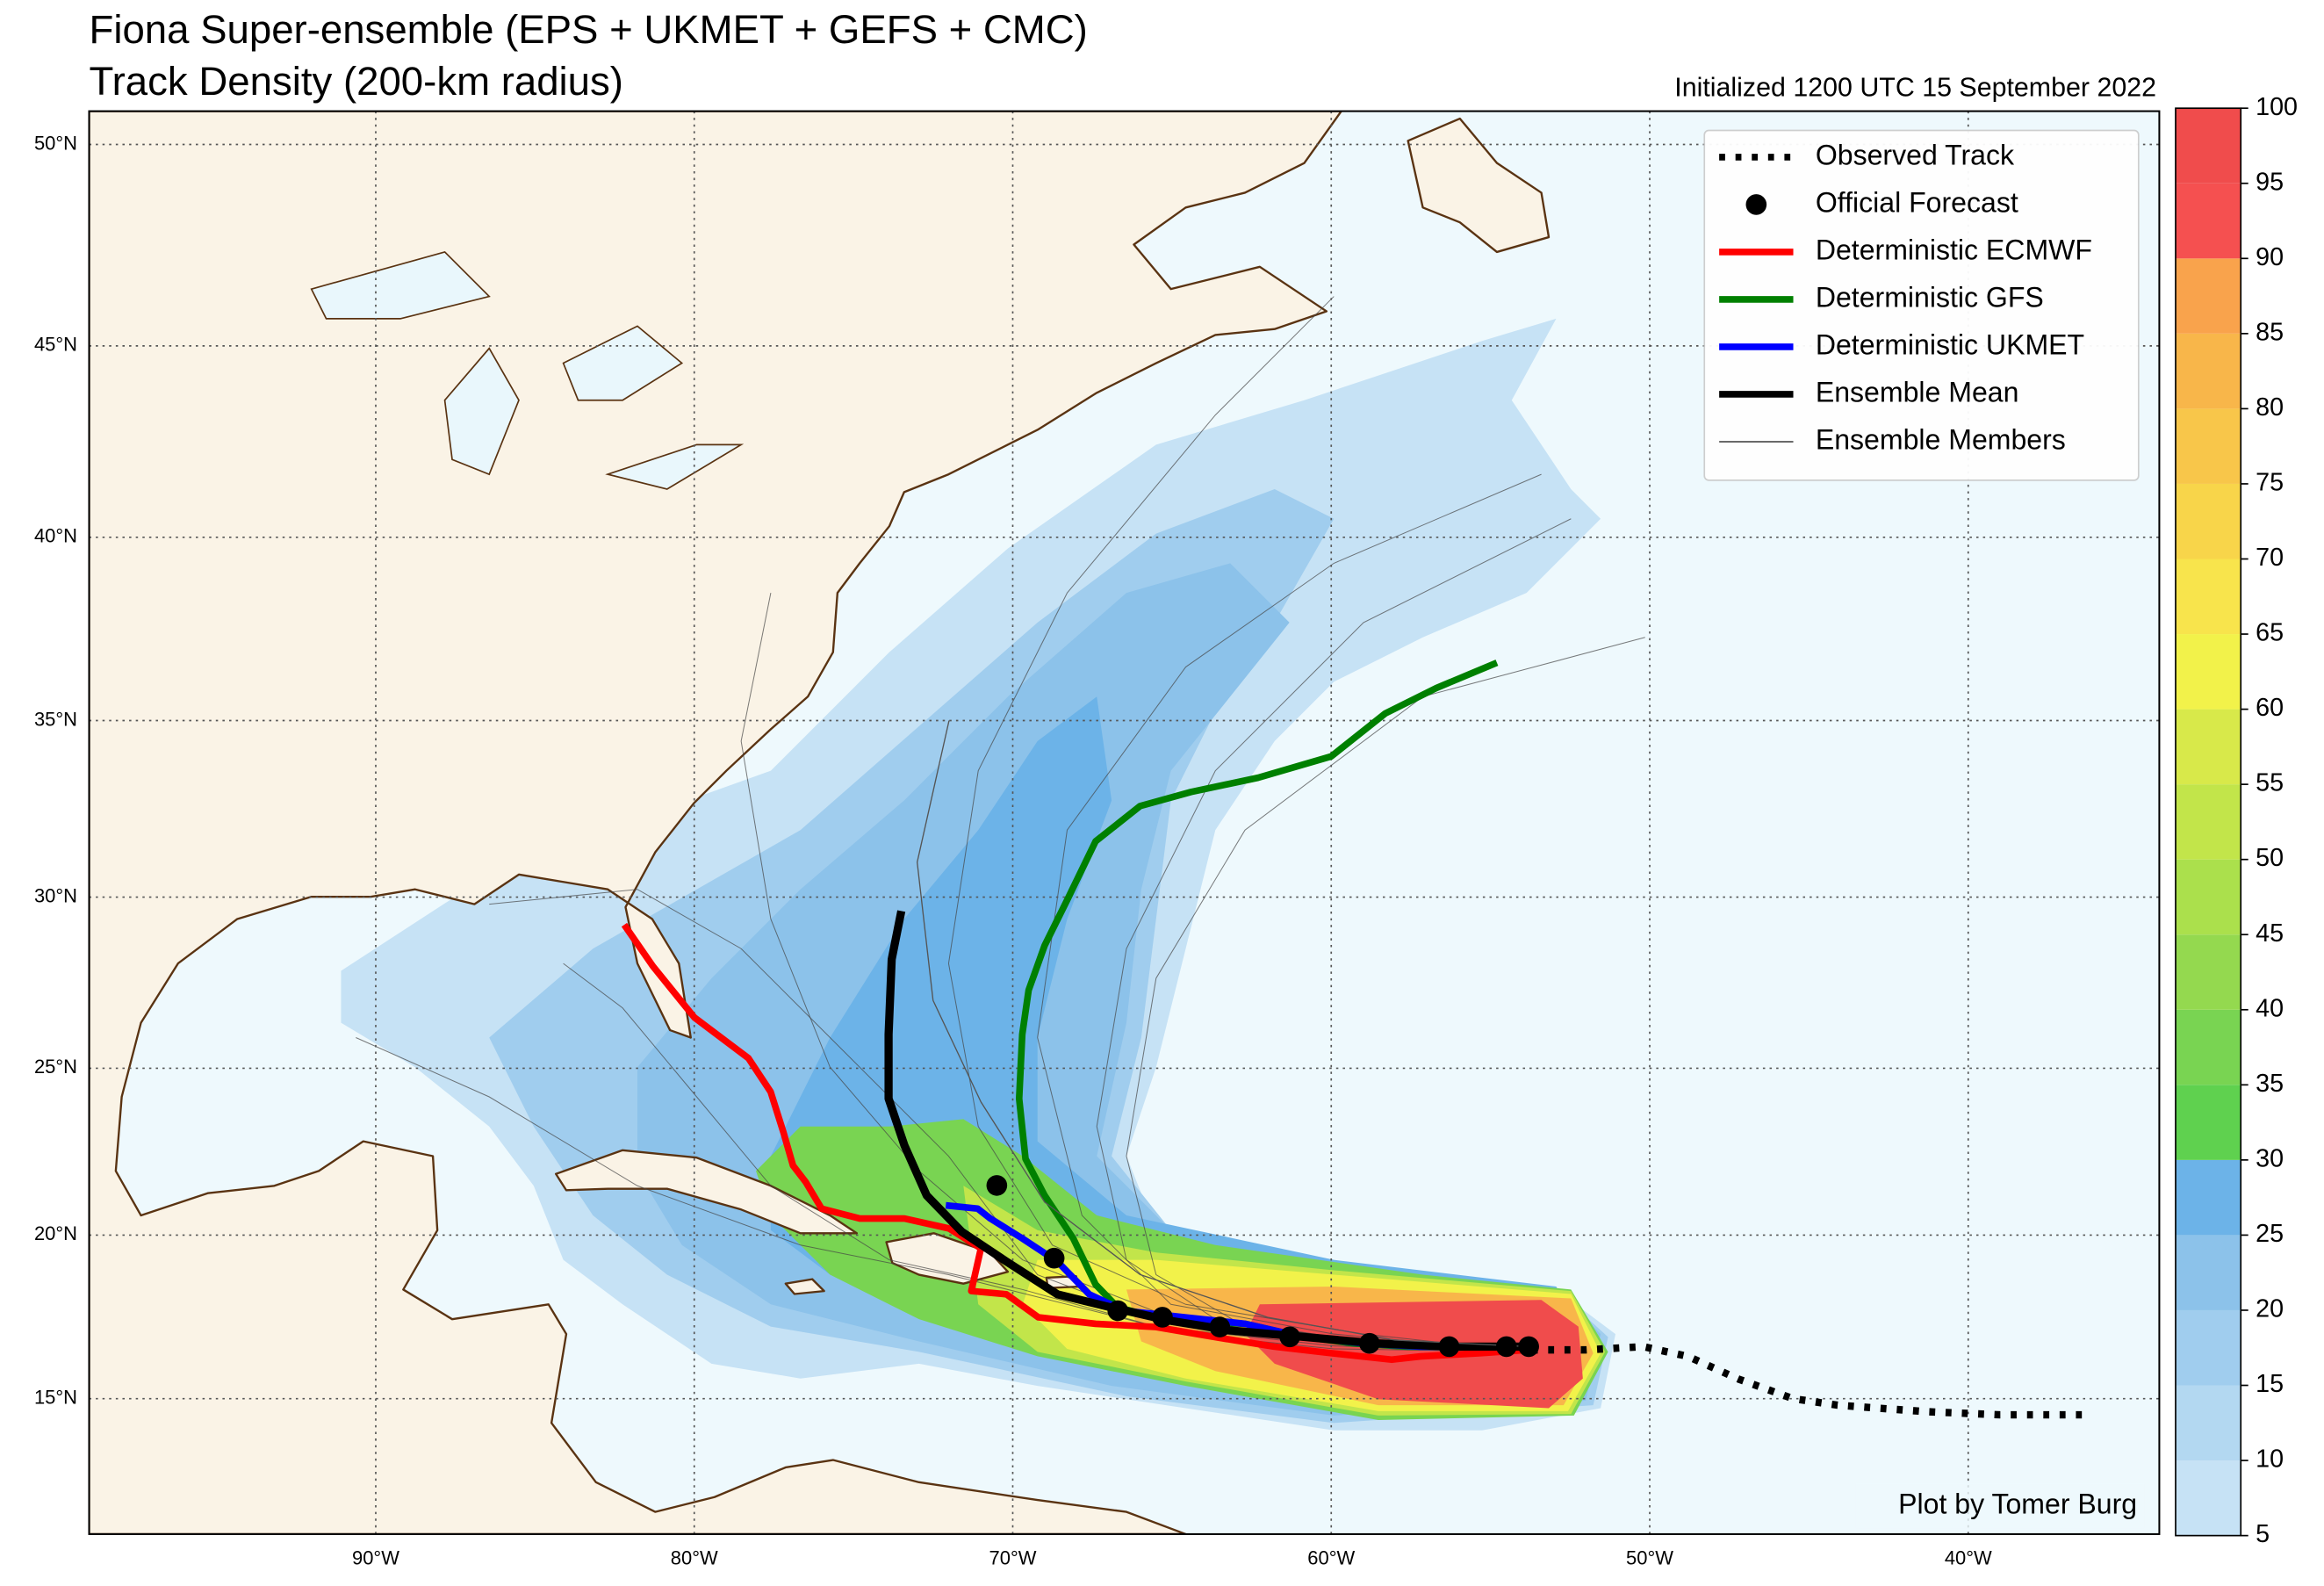 The image size is (2324, 1586). I want to click on cuba, so click(706, 1192).